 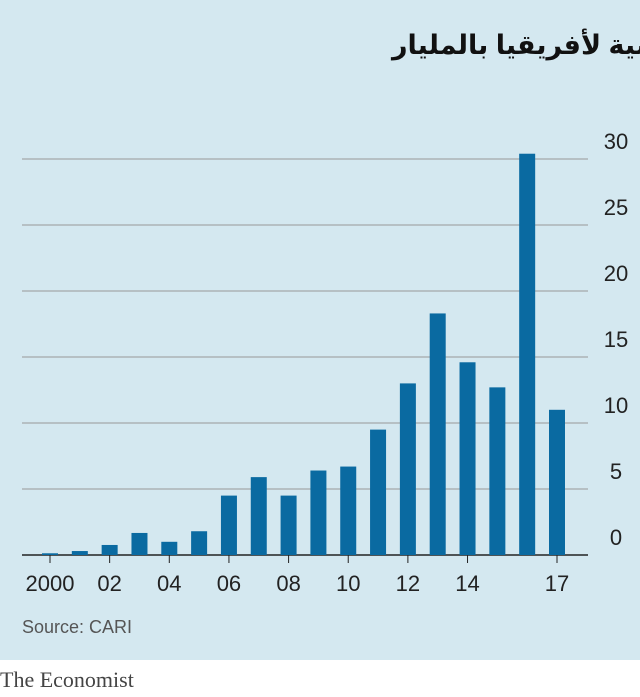 What do you see at coordinates (557, 583) in the screenshot?
I see `x-tick-label: 17` at bounding box center [557, 583].